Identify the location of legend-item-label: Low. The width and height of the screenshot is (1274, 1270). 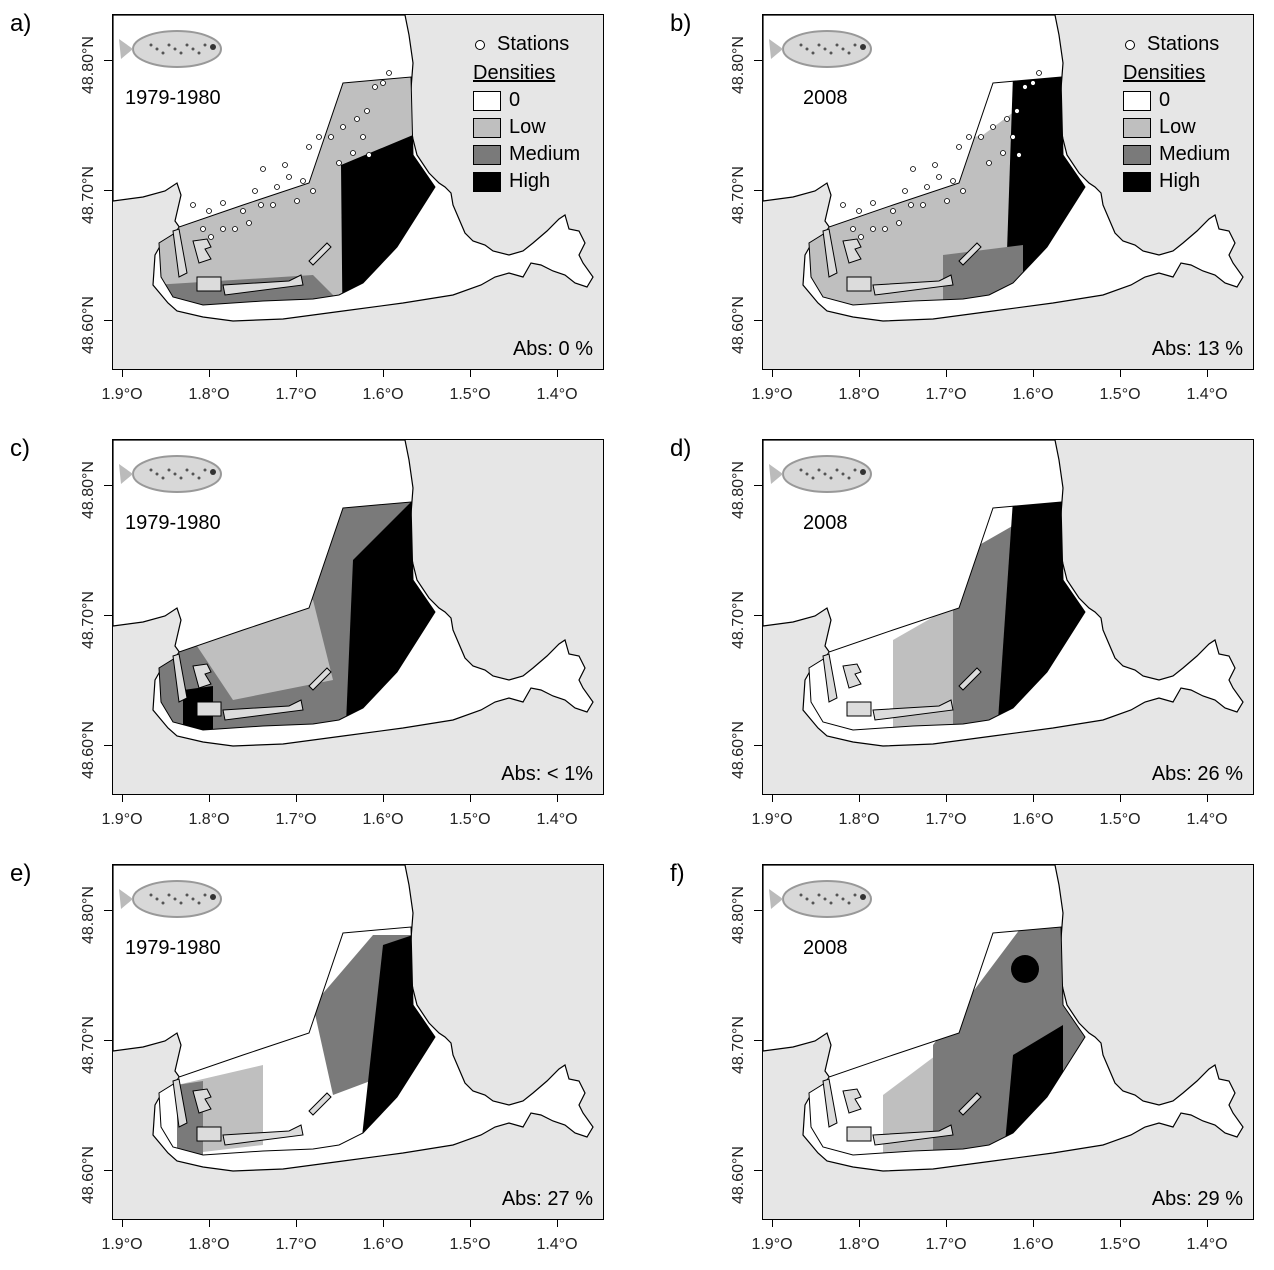
(1177, 127).